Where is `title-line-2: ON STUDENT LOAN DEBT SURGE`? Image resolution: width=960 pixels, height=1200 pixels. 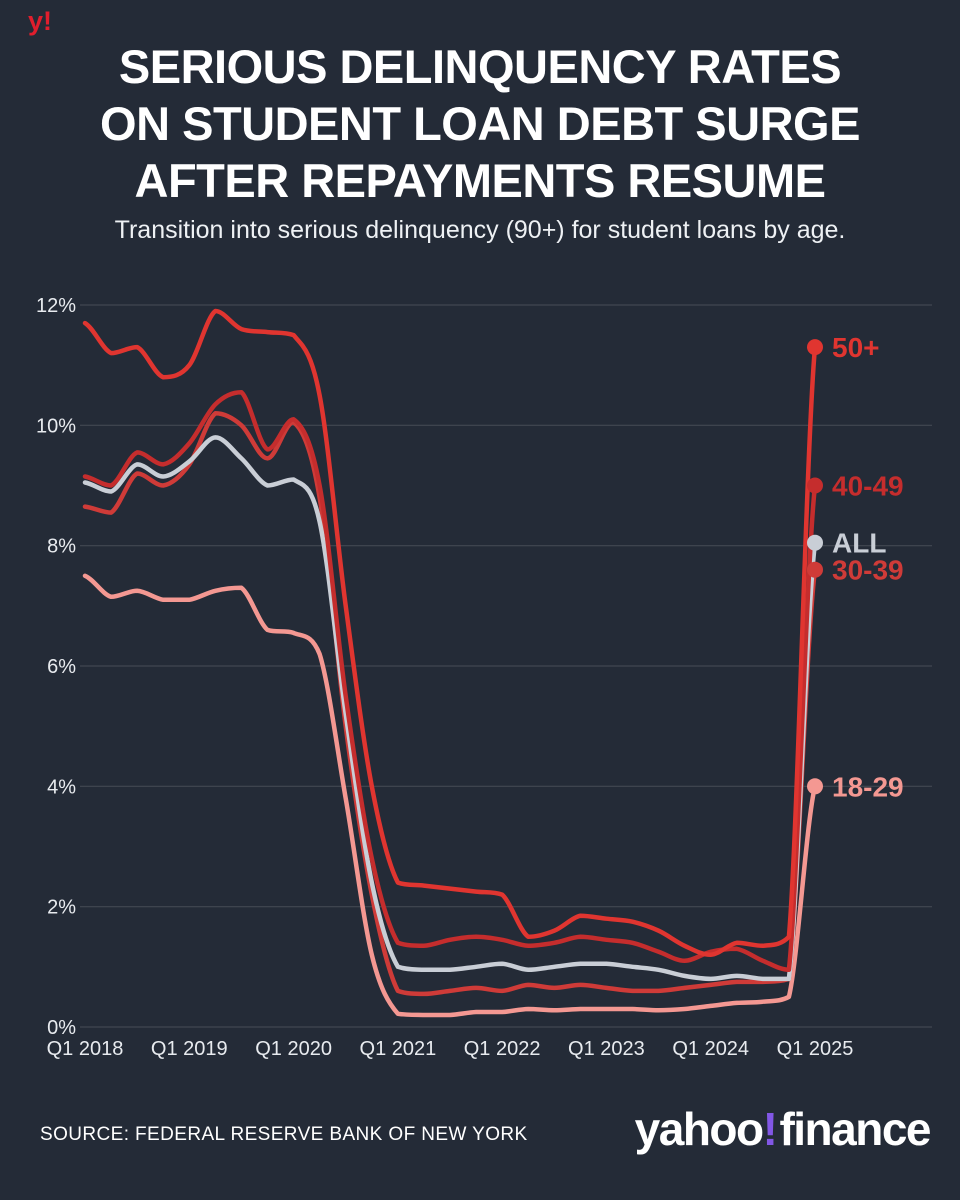
title-line-2: ON STUDENT LOAN DEBT SURGE is located at coordinates (480, 123).